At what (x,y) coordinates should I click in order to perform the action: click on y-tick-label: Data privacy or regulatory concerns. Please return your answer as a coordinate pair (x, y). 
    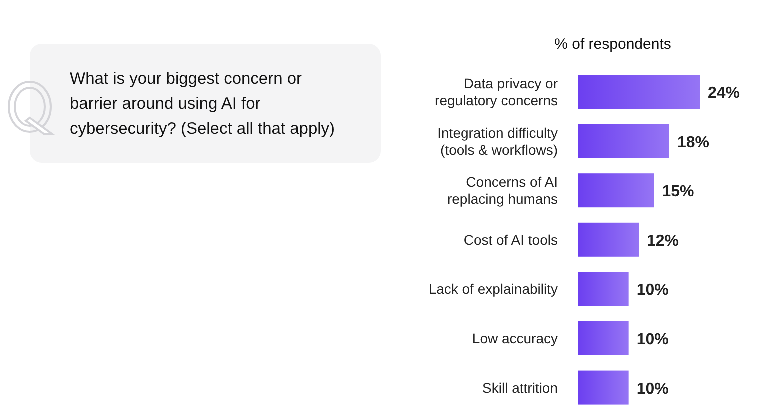
    Looking at the image, I should click on (496, 92).